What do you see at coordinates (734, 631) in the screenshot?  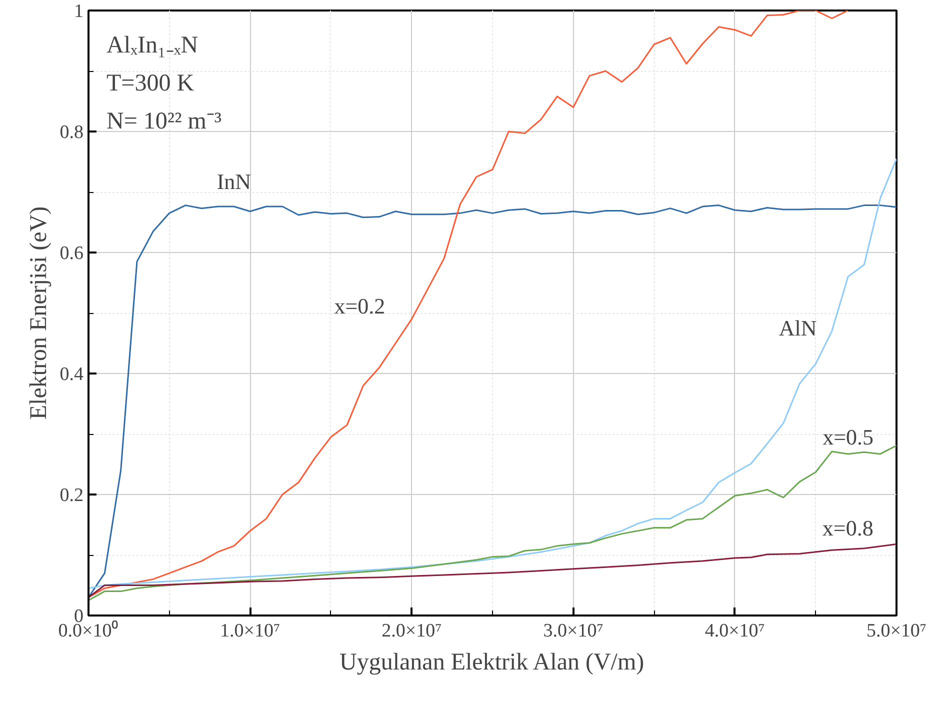 I see `x-tick-label: 4.0×10⁷` at bounding box center [734, 631].